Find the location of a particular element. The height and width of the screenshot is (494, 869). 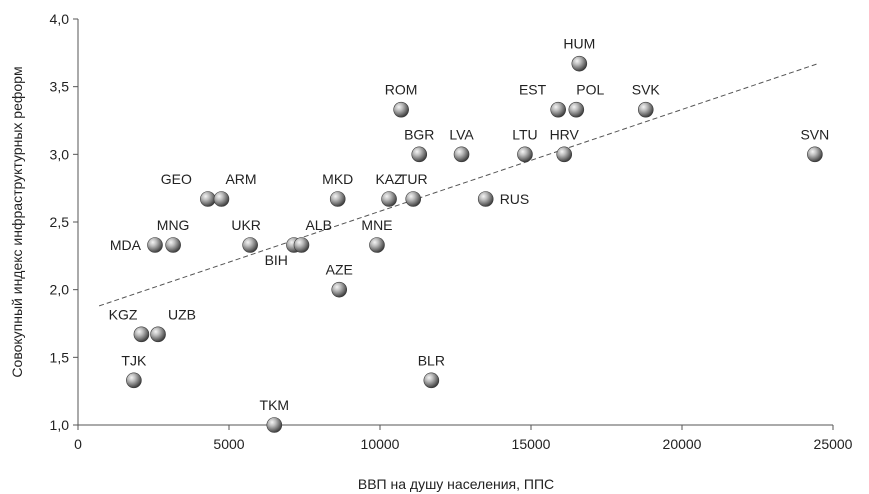

y-tick-label: 2,0 is located at coordinates (60, 290).